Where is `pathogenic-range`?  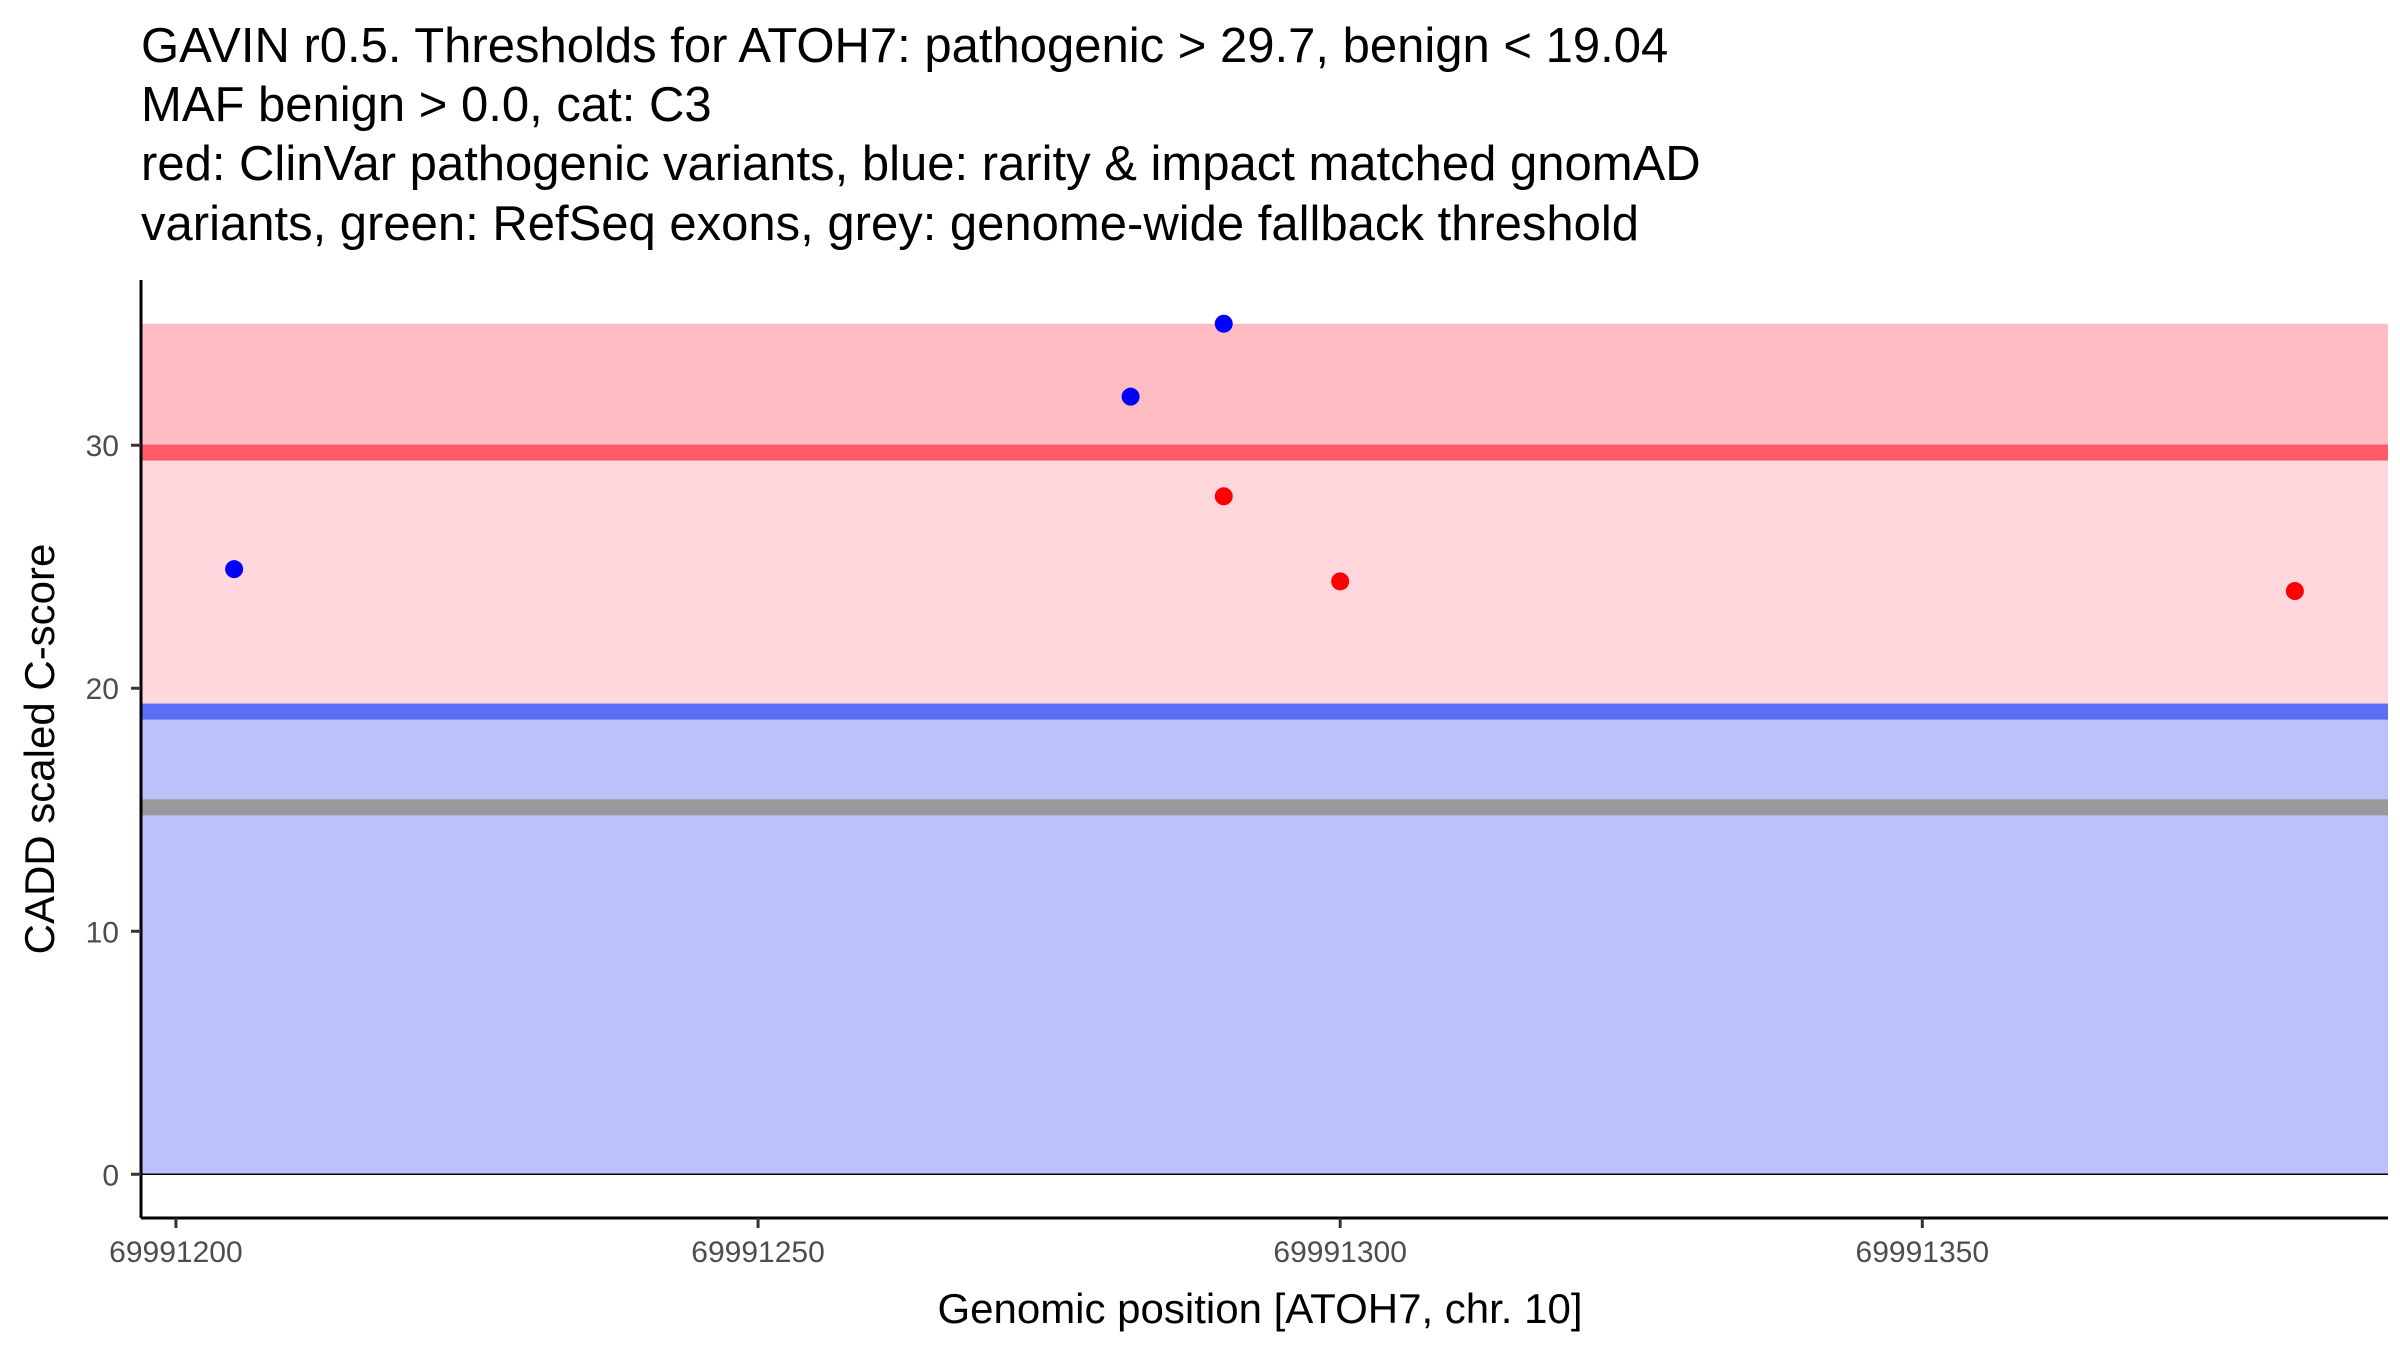
pathogenic-range is located at coordinates (1264, 388).